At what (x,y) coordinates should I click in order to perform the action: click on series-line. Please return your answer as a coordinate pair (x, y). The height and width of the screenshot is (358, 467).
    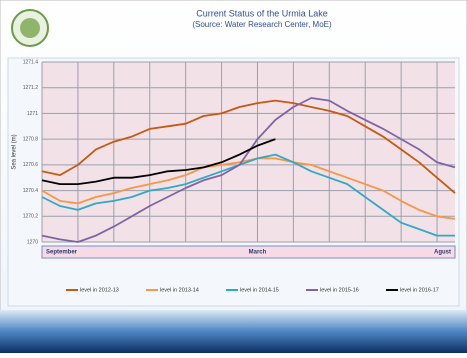
    Looking at the image, I should click on (158, 161).